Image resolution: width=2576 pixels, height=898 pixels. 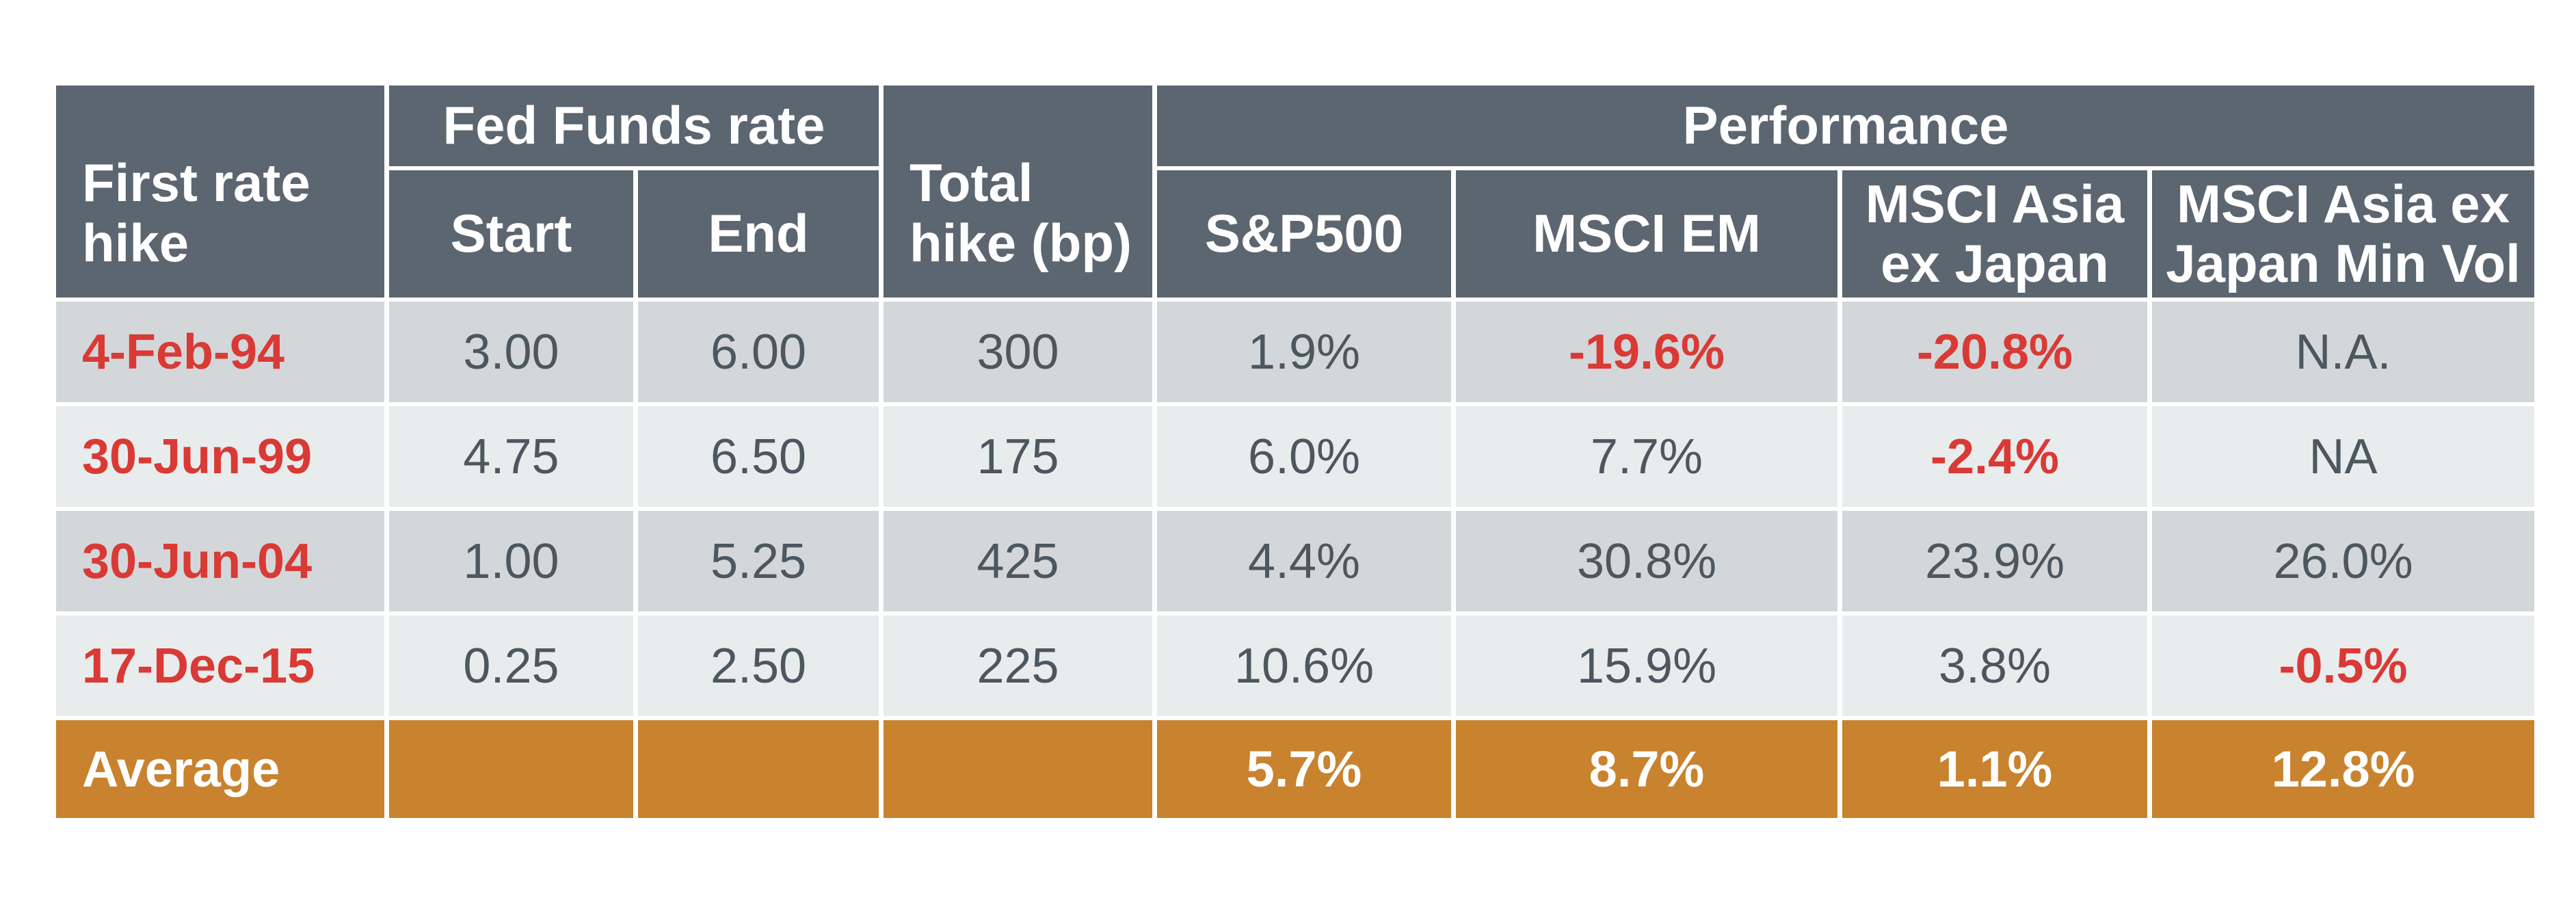 What do you see at coordinates (2343, 234) in the screenshot?
I see `header-msci-asia-ex-japan-min-vol: MSCI Asia ex Japan Min Vol` at bounding box center [2343, 234].